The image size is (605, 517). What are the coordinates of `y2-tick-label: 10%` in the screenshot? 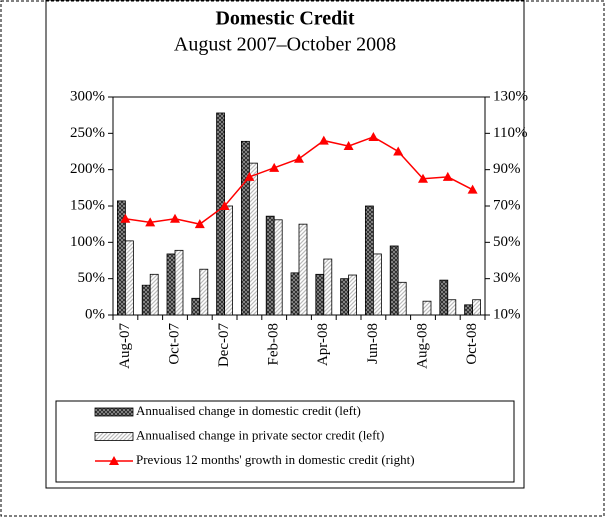 It's located at (507, 314).